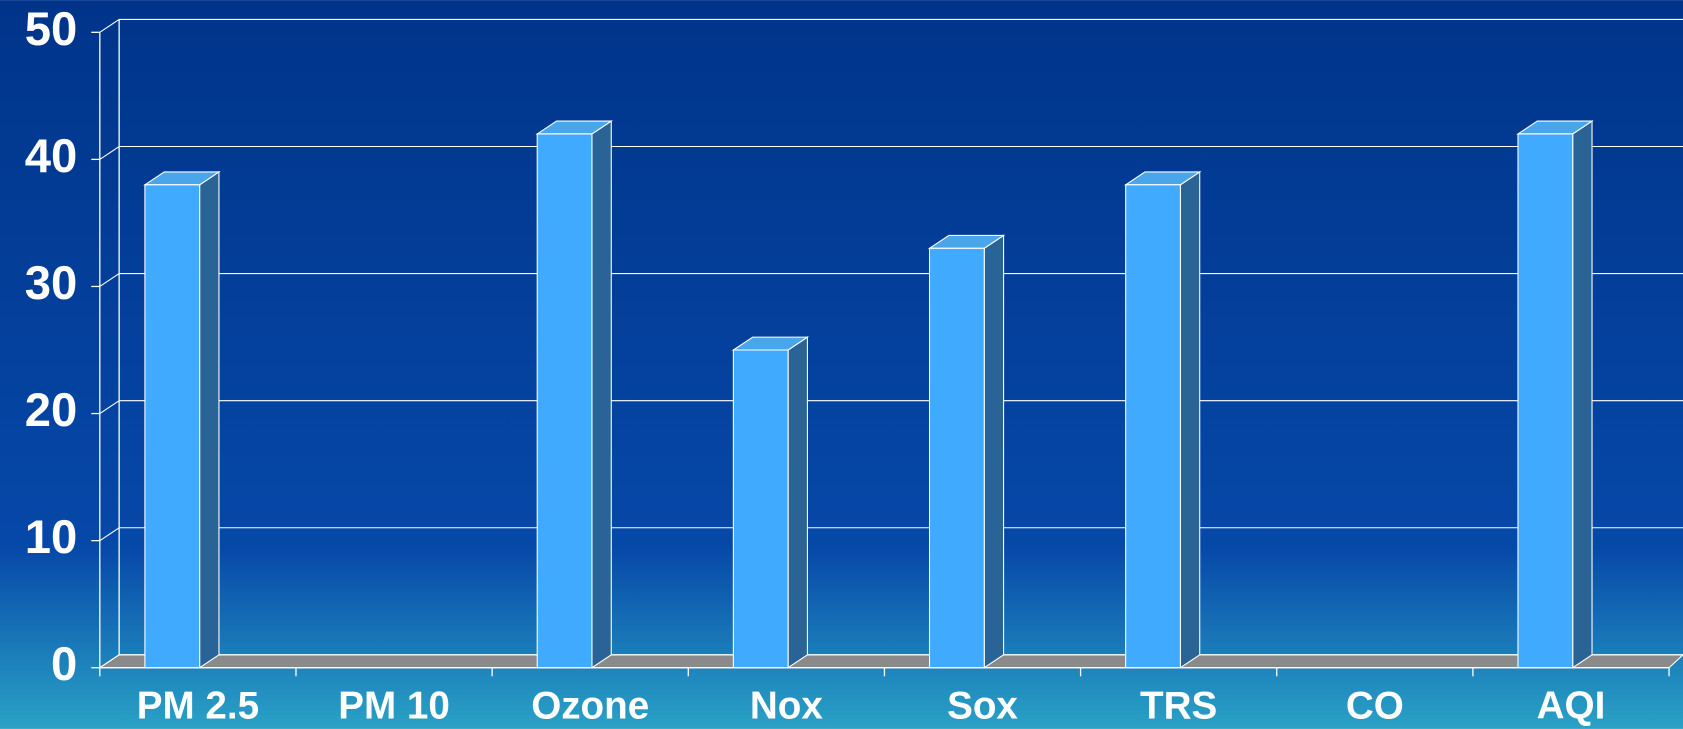 The height and width of the screenshot is (729, 1683). What do you see at coordinates (51, 283) in the screenshot?
I see `y-tick-label: 30` at bounding box center [51, 283].